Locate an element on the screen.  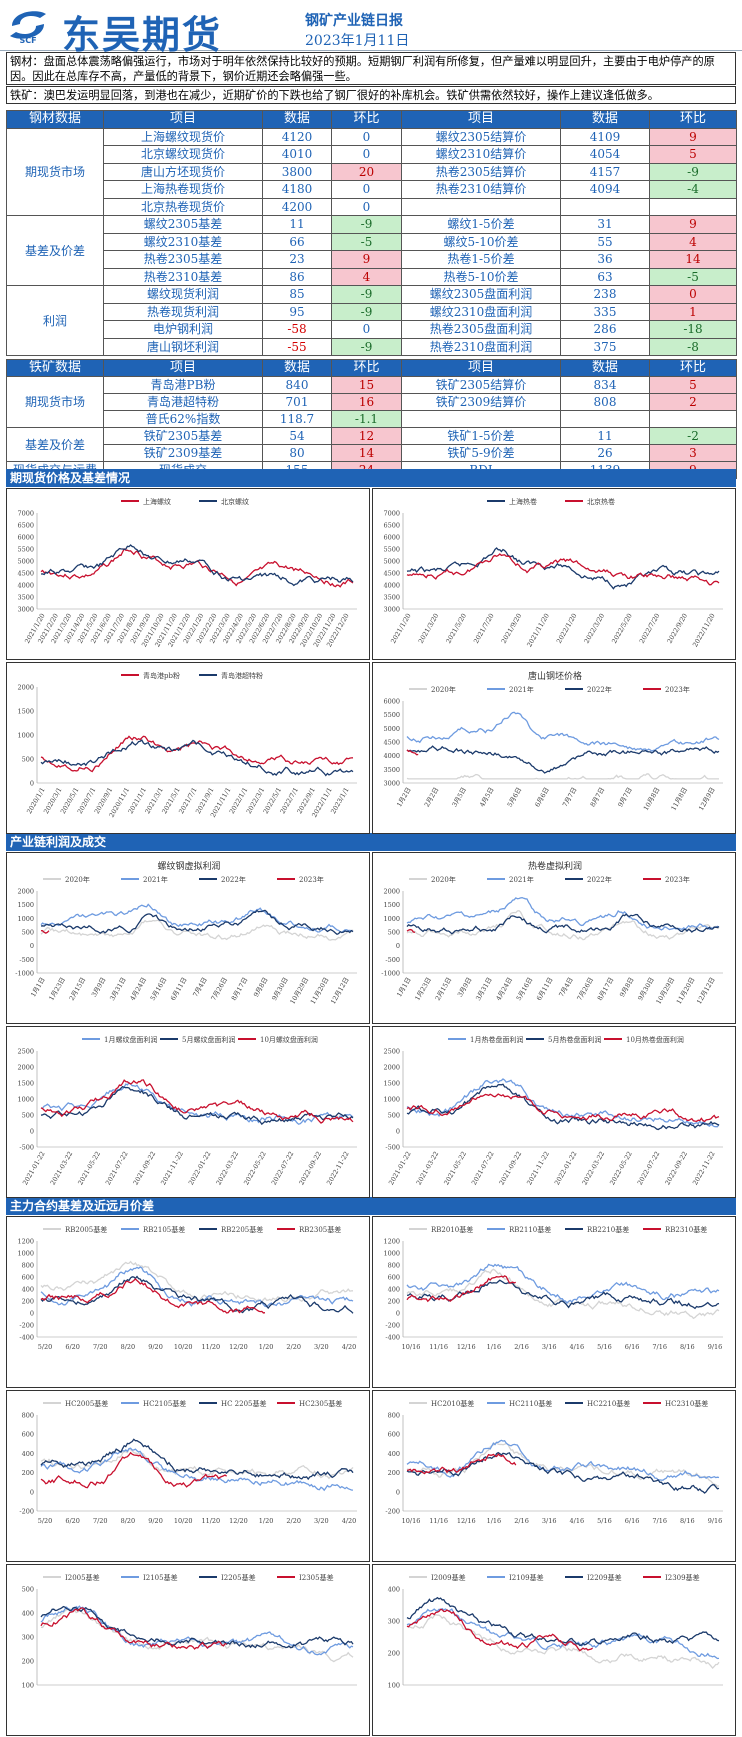
y-tick-label: 3000 is located at coordinates (391, 784).